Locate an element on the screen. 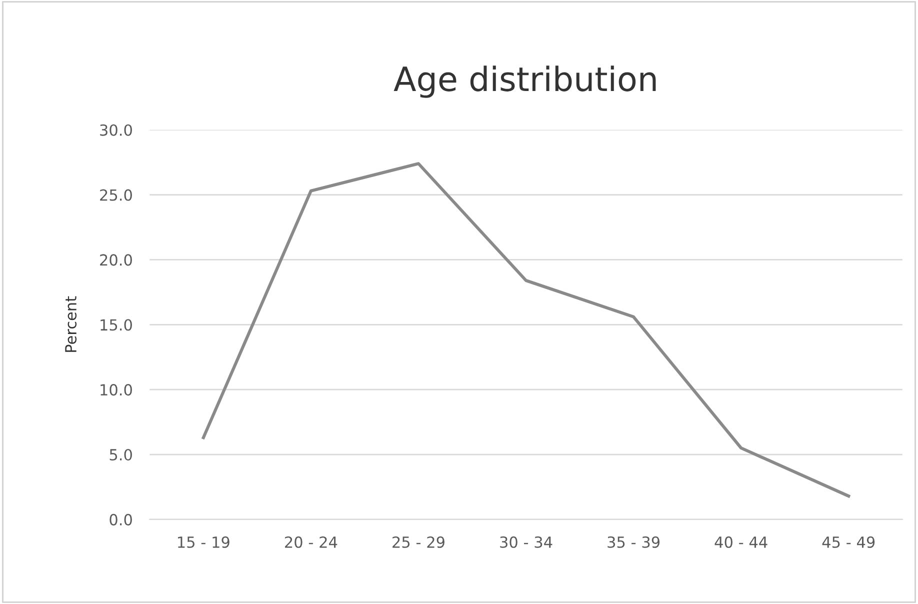  y-tick-label: 20.0 is located at coordinates (116, 260).